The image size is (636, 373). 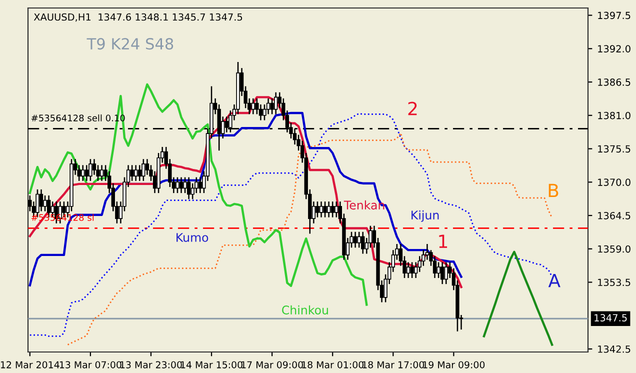 What do you see at coordinates (614, 182) in the screenshot?
I see `y-tick-label: 1370.0` at bounding box center [614, 182].